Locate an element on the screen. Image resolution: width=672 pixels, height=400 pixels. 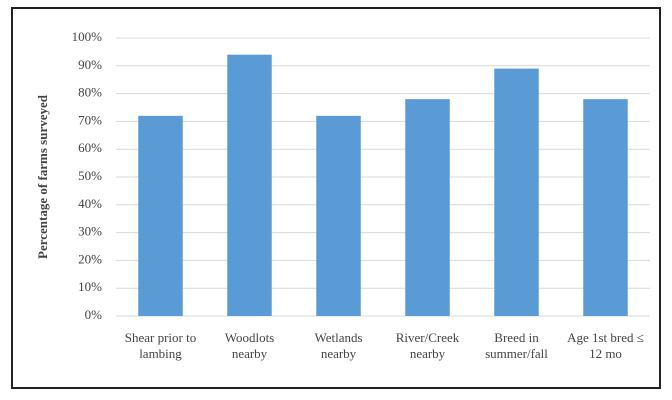
y-tick-label: 0% is located at coordinates (94, 314).